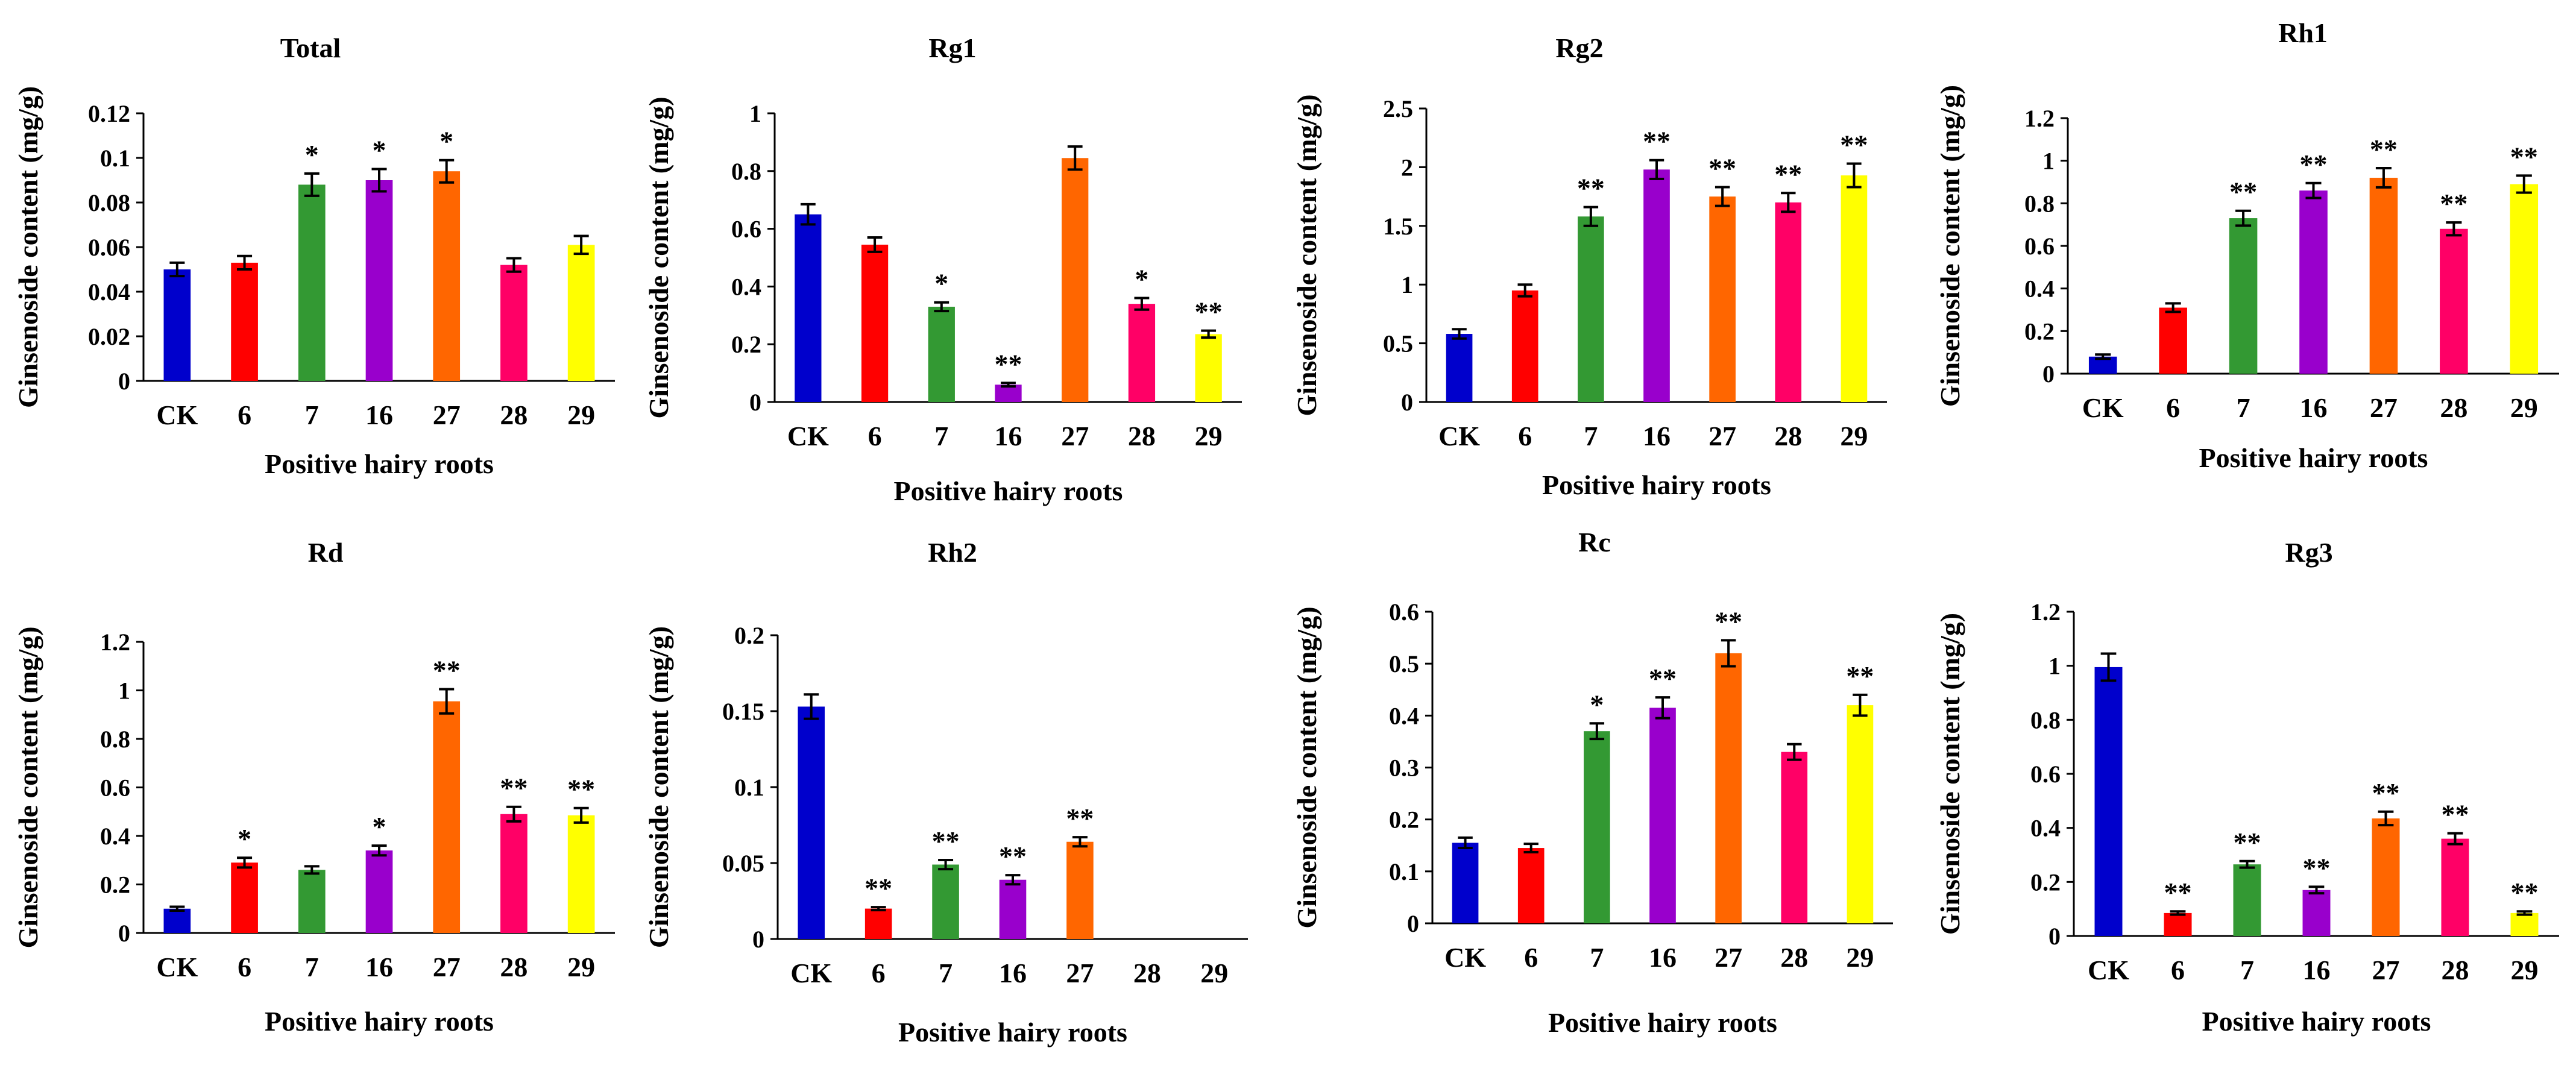 This screenshot has width=2576, height=1077. Describe the element at coordinates (109, 336) in the screenshot. I see `y-tick-label: 0.02` at that location.